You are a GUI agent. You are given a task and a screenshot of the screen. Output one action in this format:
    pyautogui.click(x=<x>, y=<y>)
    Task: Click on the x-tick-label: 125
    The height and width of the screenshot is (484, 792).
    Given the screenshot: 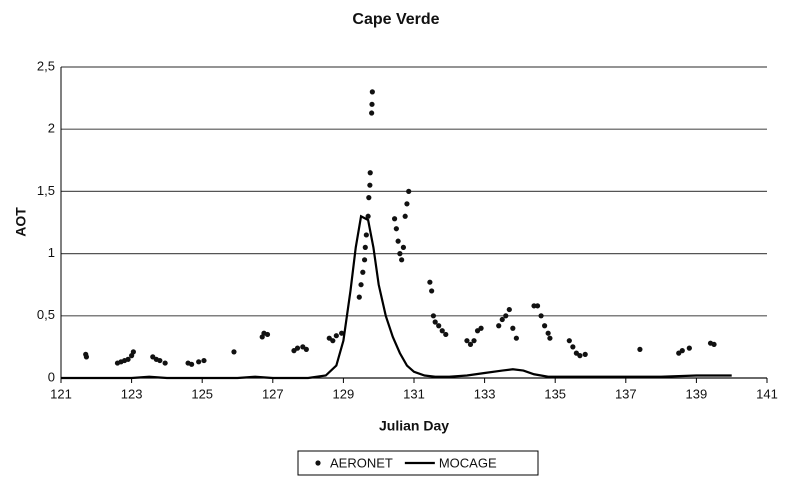 What is the action you would take?
    pyautogui.click(x=202, y=393)
    